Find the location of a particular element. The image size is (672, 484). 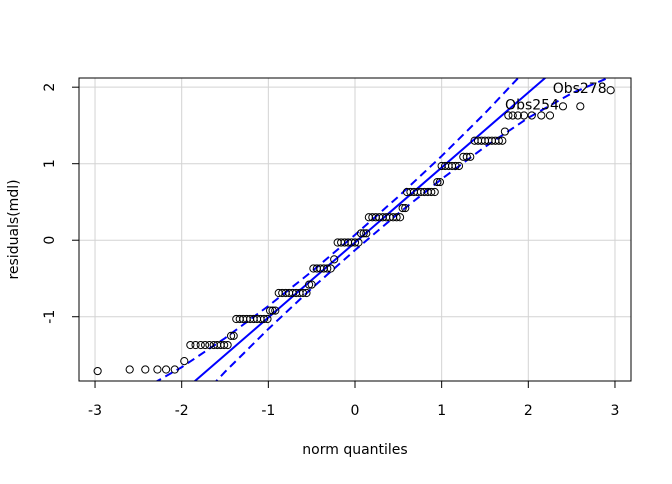

x-tick-label: -2 is located at coordinates (182, 411).